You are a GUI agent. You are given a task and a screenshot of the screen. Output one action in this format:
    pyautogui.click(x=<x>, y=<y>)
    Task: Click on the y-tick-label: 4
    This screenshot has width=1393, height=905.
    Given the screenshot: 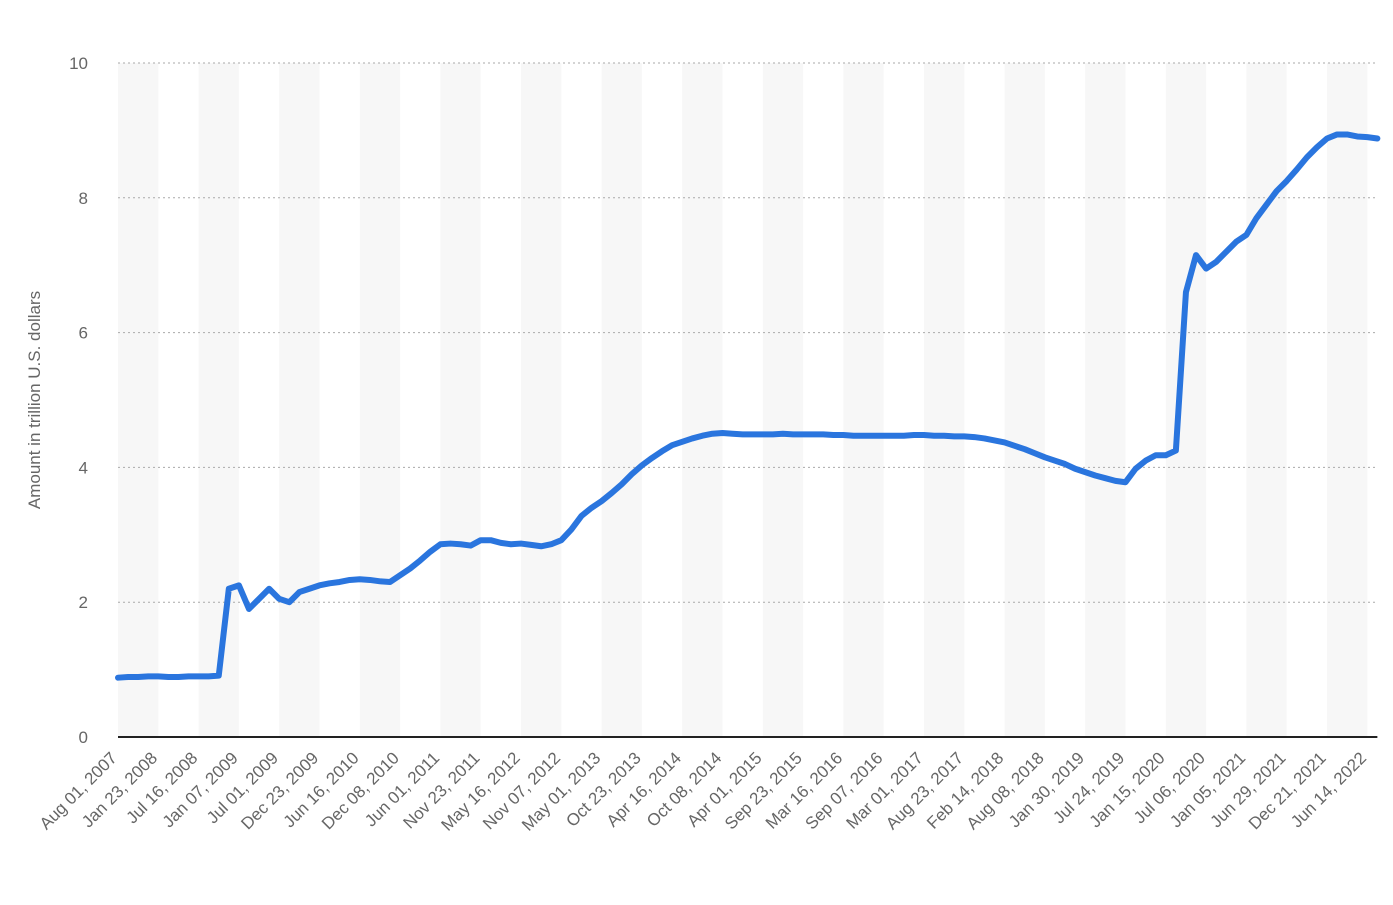 What is the action you would take?
    pyautogui.click(x=83, y=467)
    